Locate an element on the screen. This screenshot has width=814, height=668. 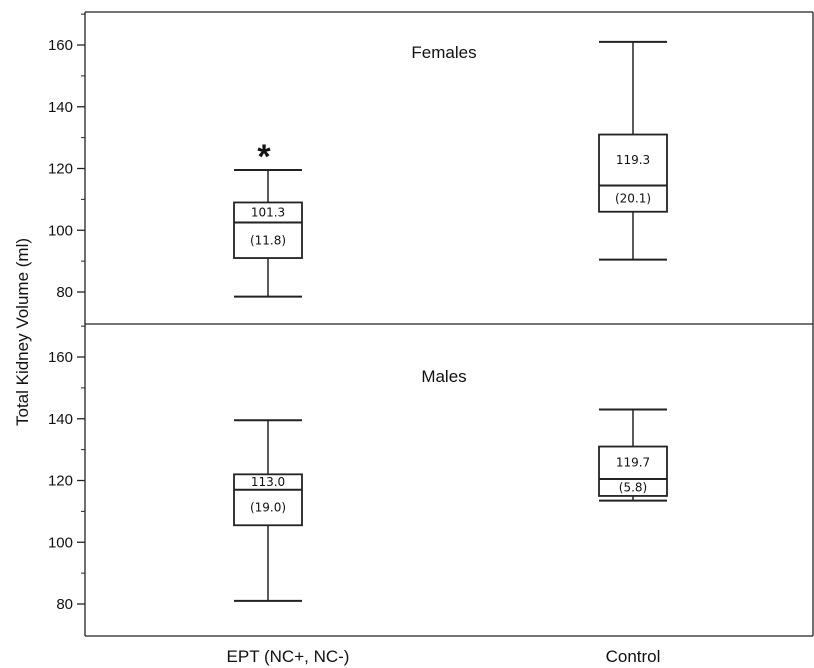
box-mean-label: 101.3 is located at coordinates (268, 212).